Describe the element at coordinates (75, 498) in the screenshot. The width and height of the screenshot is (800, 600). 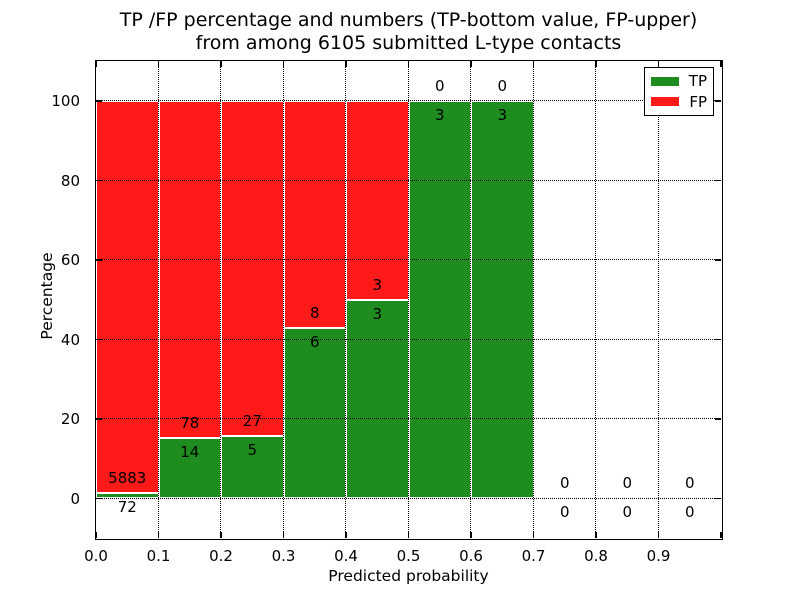
I see `y-tick-label: 0` at that location.